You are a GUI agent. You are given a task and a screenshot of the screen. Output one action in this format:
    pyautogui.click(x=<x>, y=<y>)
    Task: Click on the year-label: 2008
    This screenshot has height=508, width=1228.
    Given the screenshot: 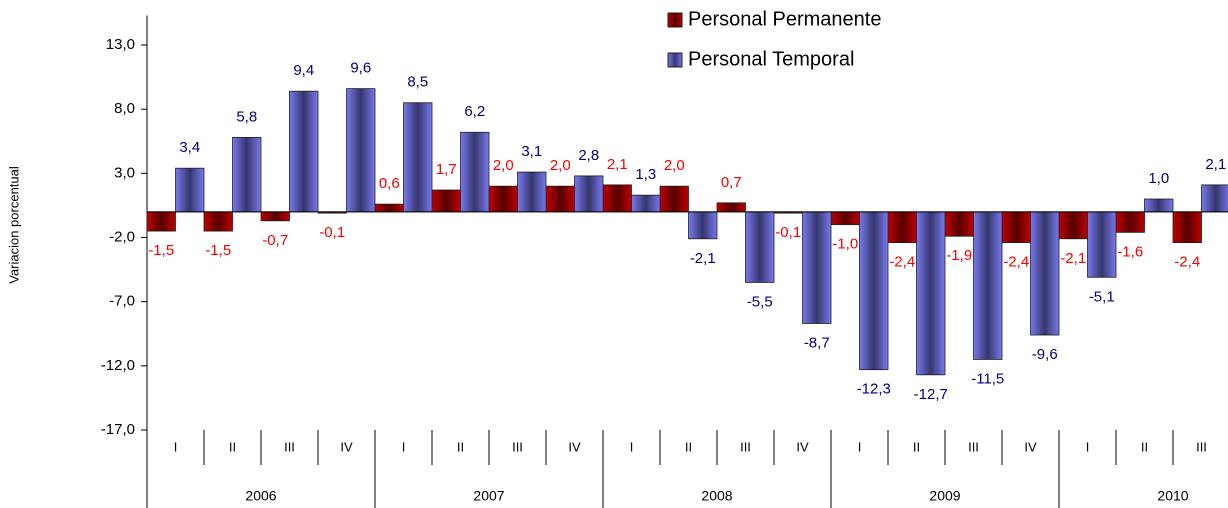 What is the action you would take?
    pyautogui.click(x=716, y=496)
    